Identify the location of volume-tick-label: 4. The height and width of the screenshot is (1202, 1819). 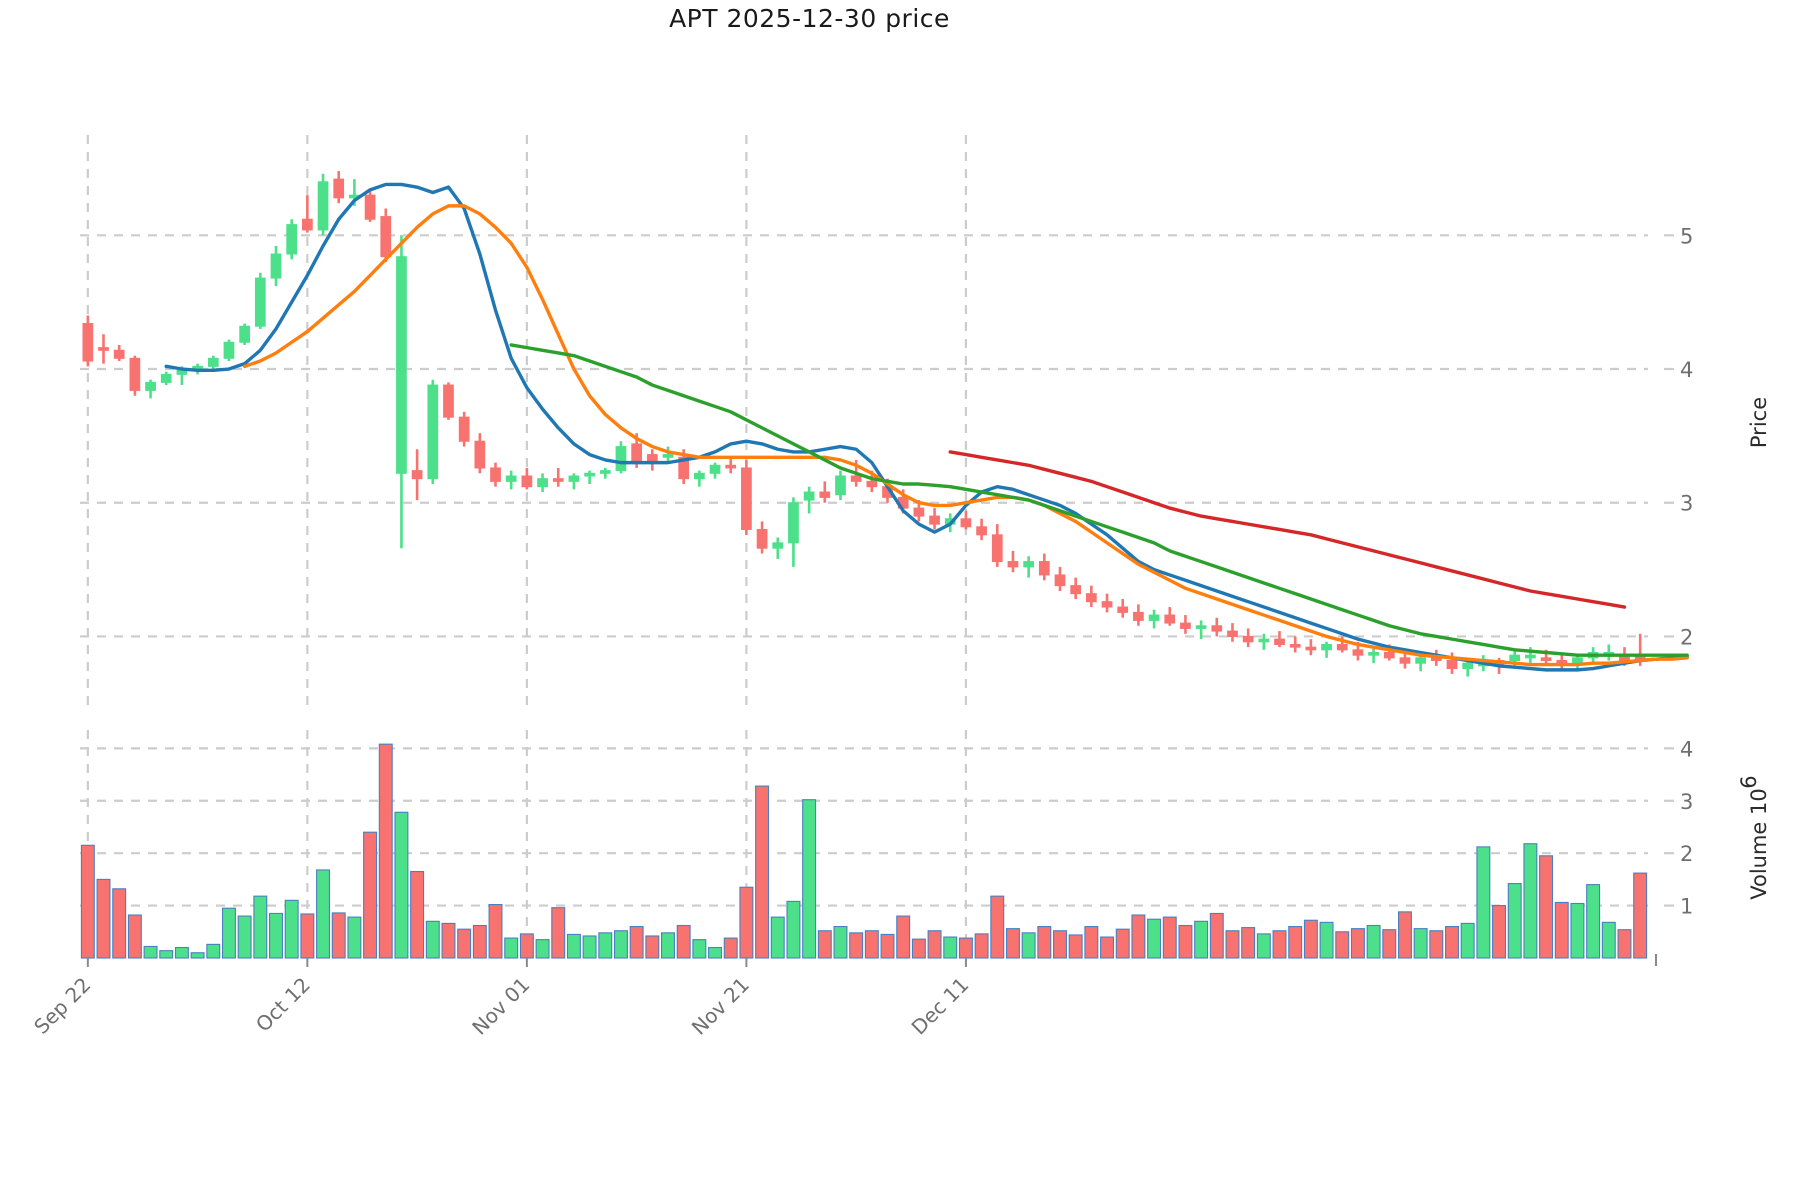
(1686, 749).